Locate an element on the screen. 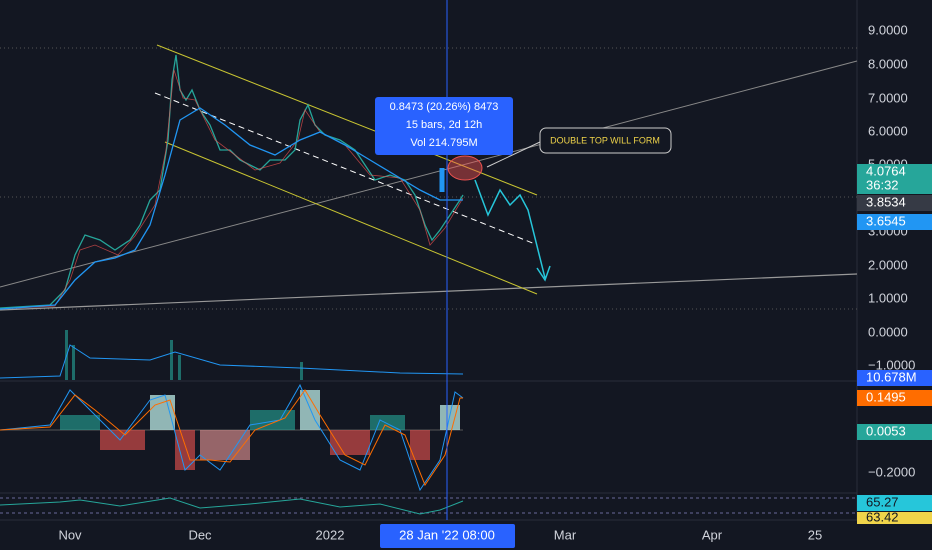  macd-label: −0.2000 is located at coordinates (891, 471).